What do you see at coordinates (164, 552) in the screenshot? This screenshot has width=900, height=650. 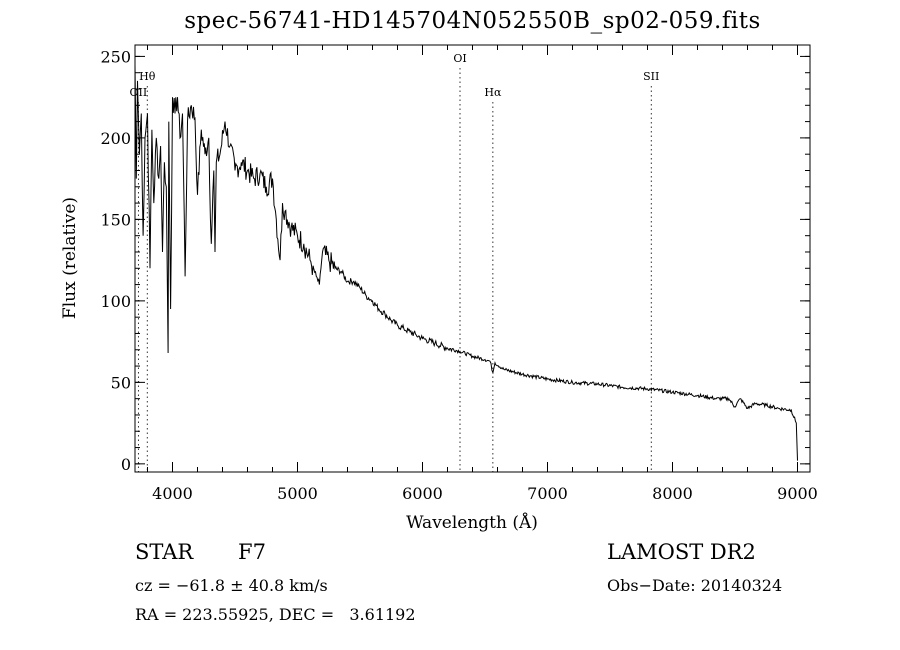 I see `object-class: STAR` at bounding box center [164, 552].